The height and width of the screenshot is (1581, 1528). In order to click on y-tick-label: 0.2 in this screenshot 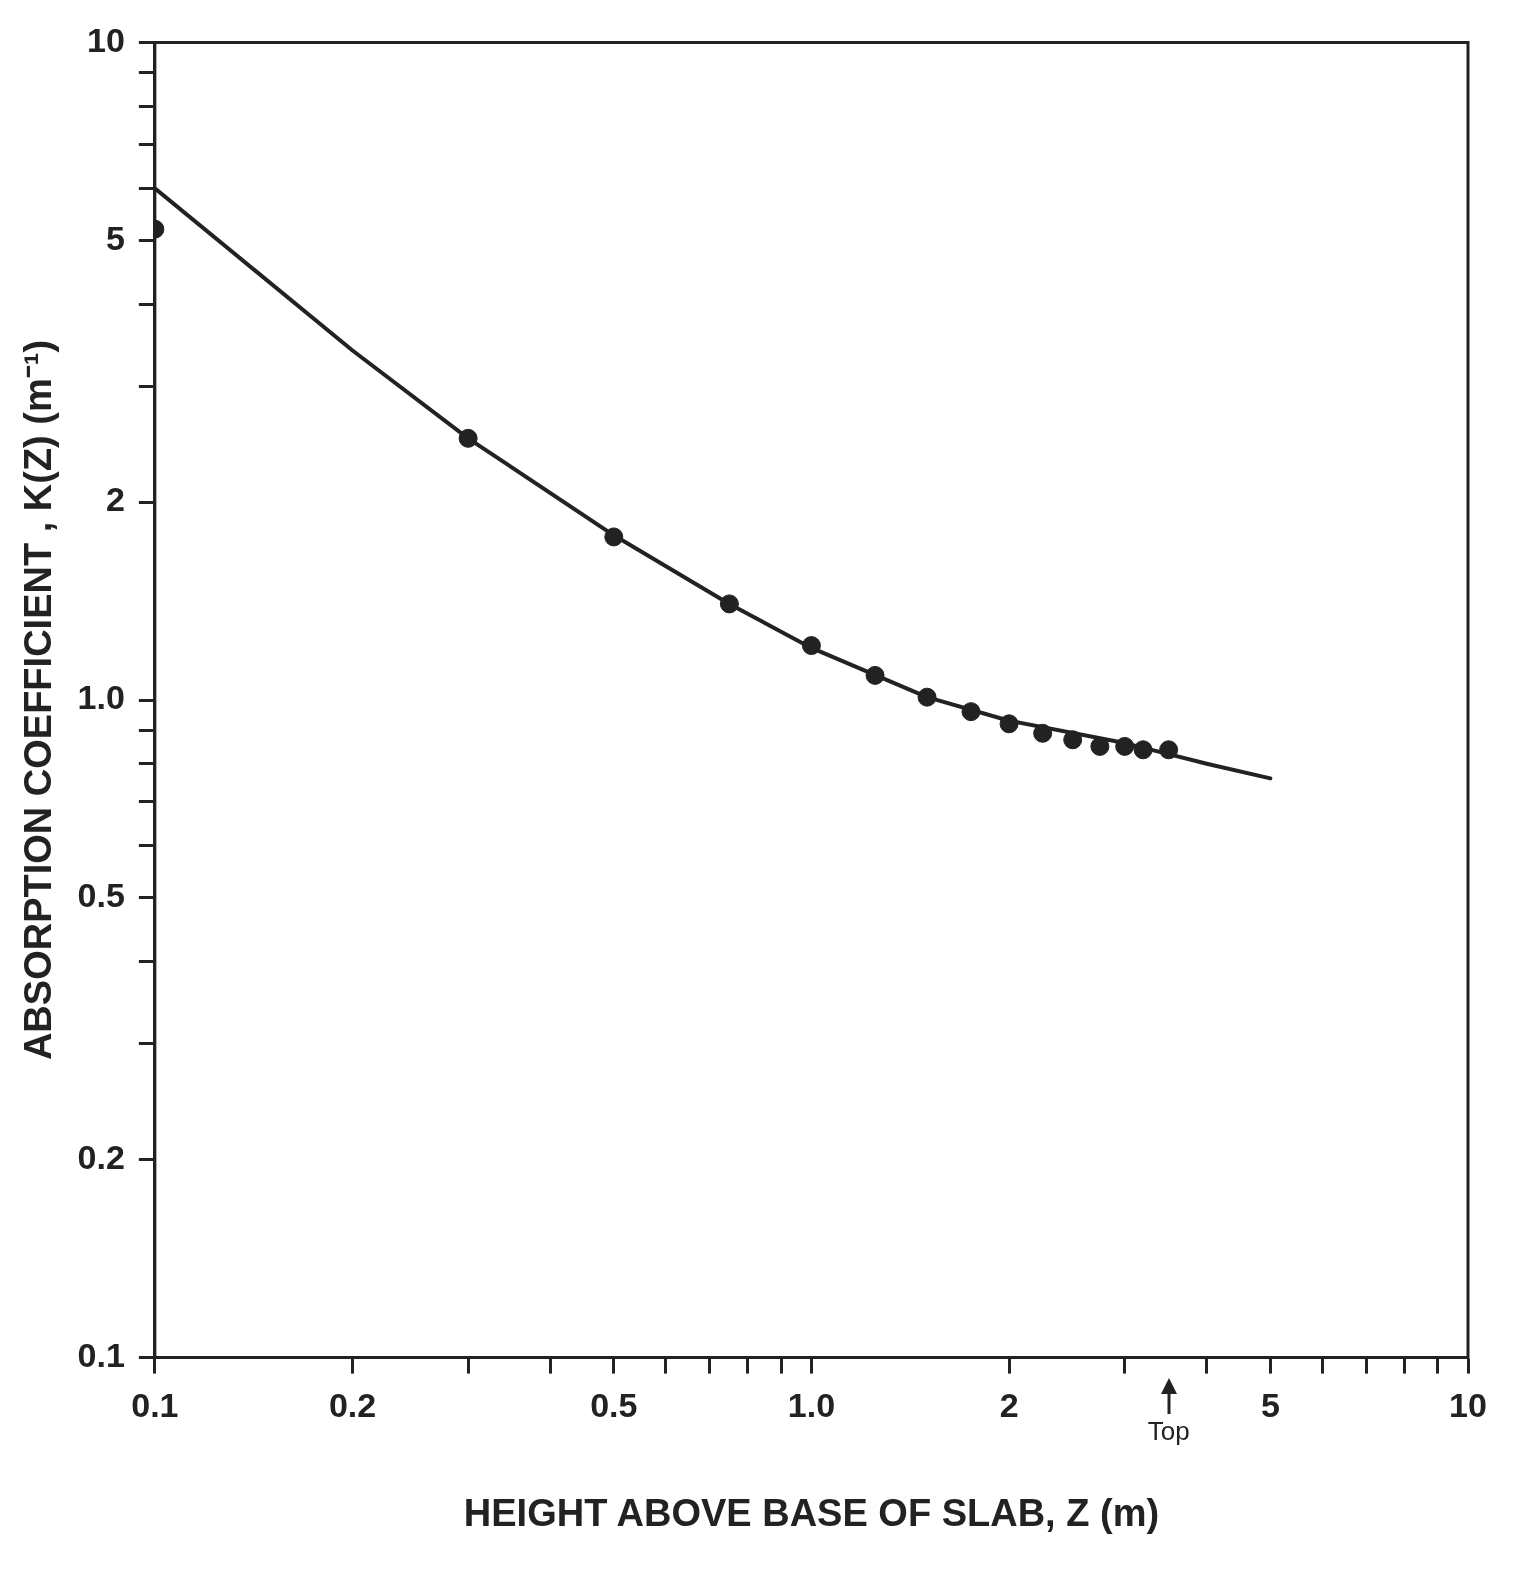, I will do `click(101, 1157)`.